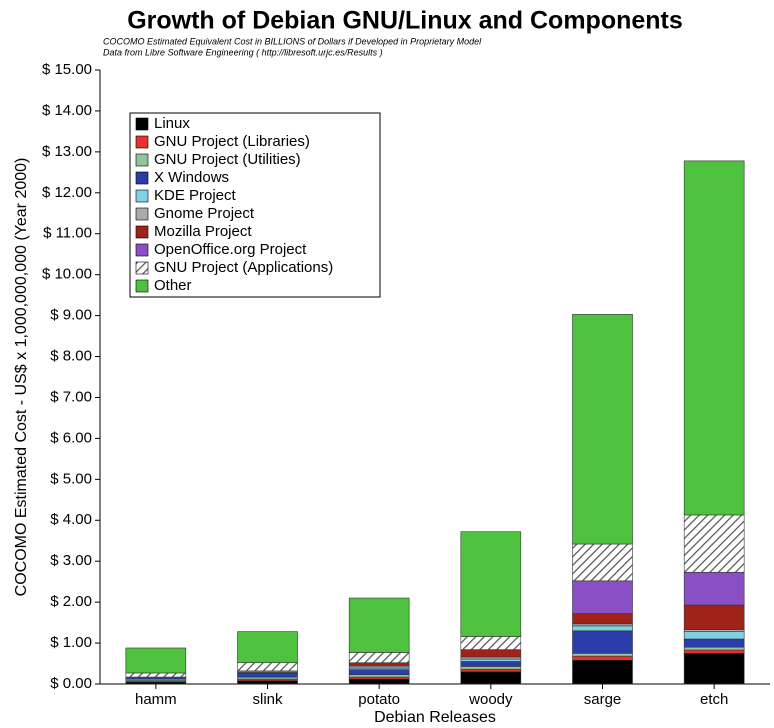 The height and width of the screenshot is (728, 774). Describe the element at coordinates (191, 177) in the screenshot. I see `legend-label: X Windows` at that location.